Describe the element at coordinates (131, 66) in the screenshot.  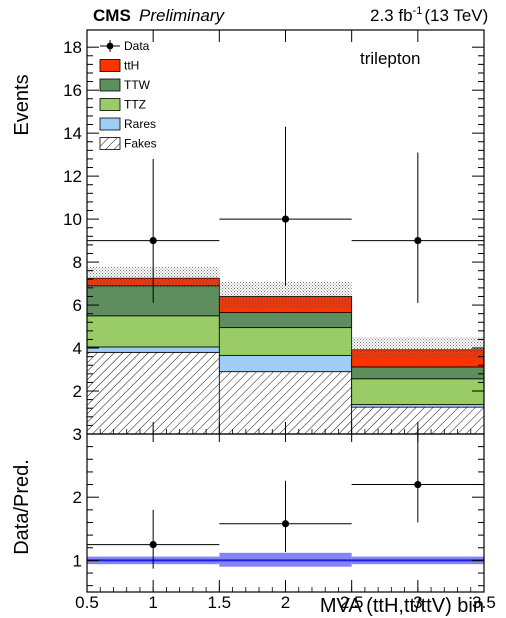
I see `legend-label: ttH` at that location.